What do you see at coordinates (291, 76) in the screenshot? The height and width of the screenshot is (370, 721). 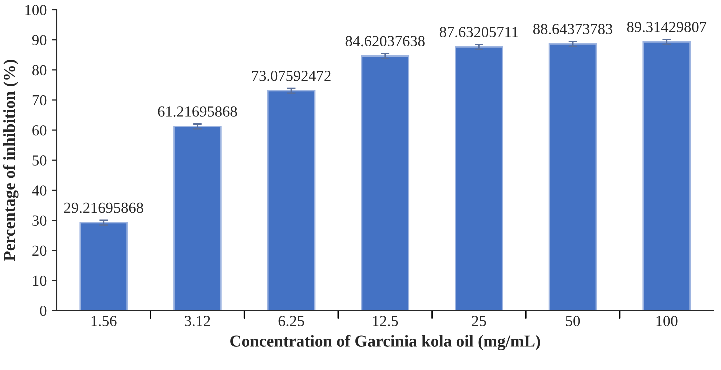 I see `data-label: 73.07592472` at bounding box center [291, 76].